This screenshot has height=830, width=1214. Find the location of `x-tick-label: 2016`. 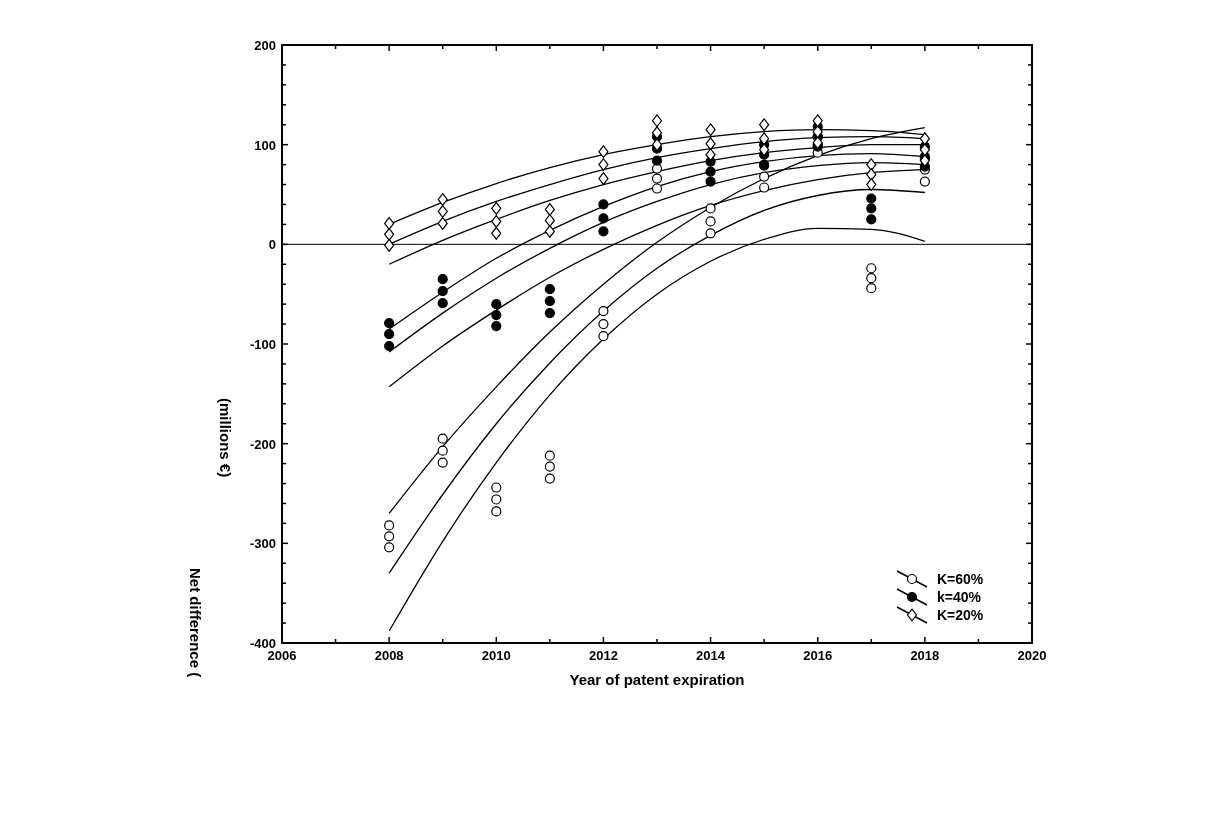

x-tick-label: 2016 is located at coordinates (818, 655).